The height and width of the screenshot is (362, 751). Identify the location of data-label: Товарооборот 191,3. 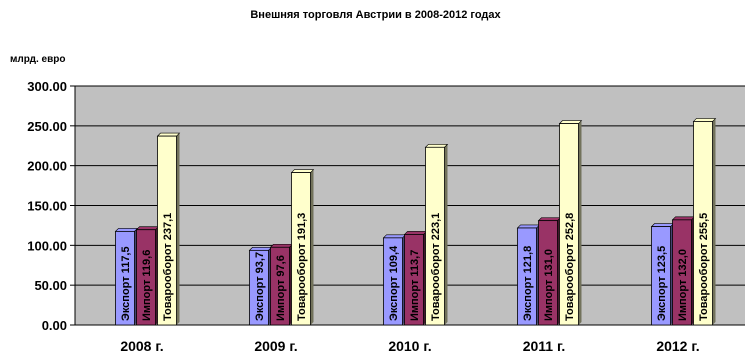
(302, 267).